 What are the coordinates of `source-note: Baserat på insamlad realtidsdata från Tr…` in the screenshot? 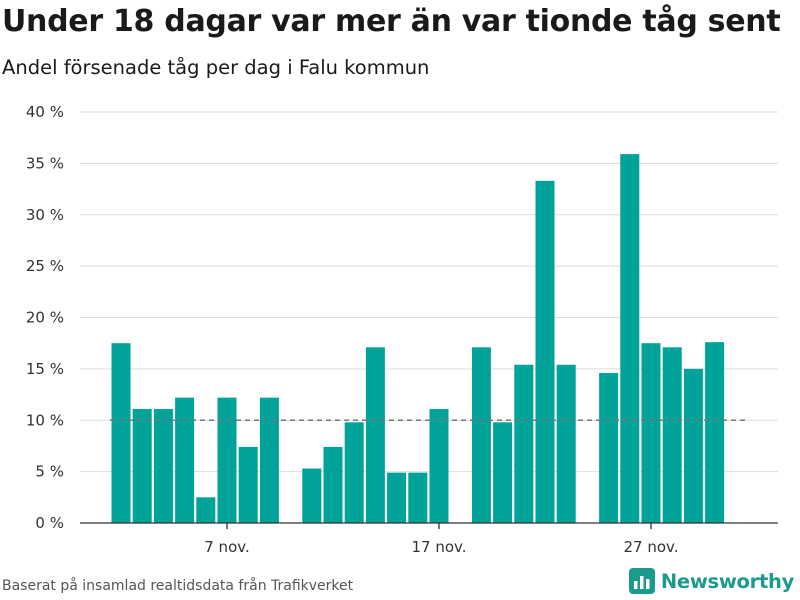 It's located at (178, 586).